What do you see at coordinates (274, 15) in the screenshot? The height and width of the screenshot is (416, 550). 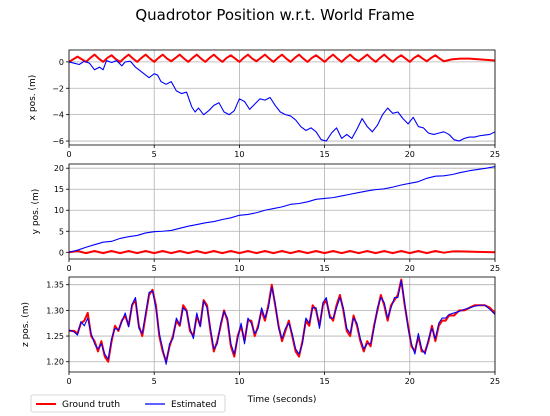 I see `figure-title: Quadrotor Position w.r.t. World Frame` at bounding box center [274, 15].